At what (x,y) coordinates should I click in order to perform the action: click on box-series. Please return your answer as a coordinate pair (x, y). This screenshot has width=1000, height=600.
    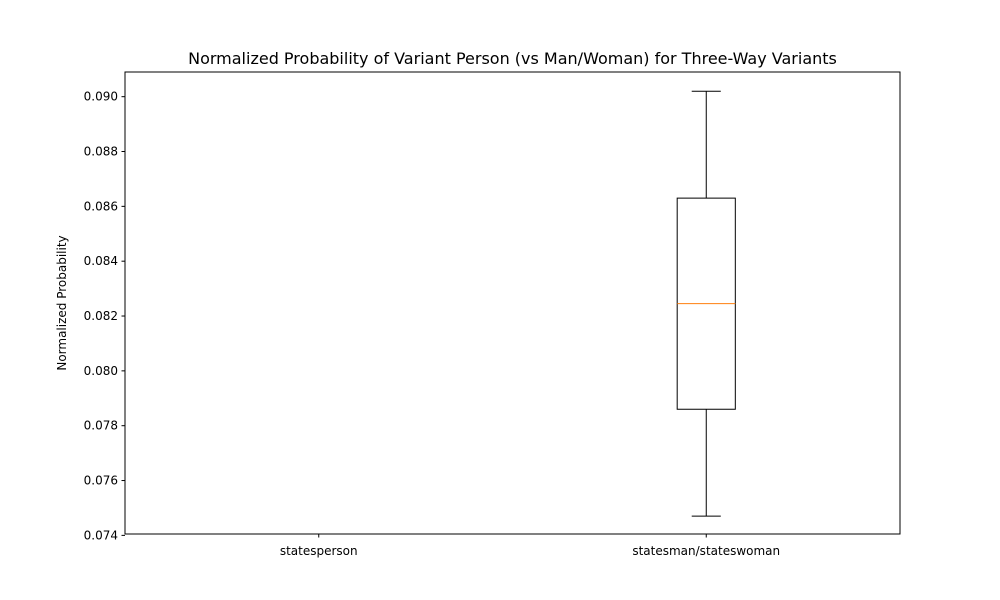
    Looking at the image, I should click on (706, 303).